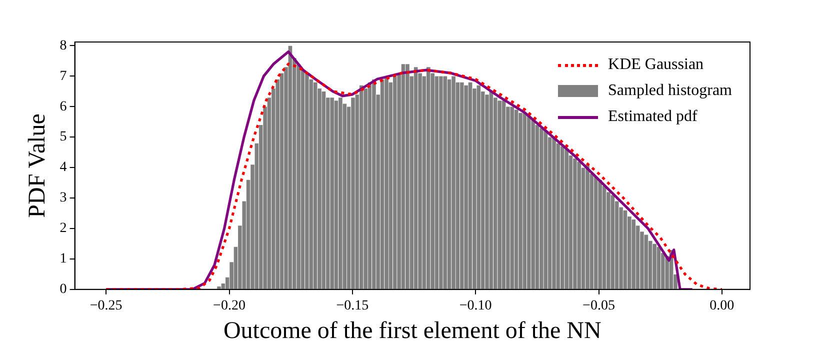 The height and width of the screenshot is (350, 830). I want to click on y-axis-title: PDF Value, so click(37, 166).